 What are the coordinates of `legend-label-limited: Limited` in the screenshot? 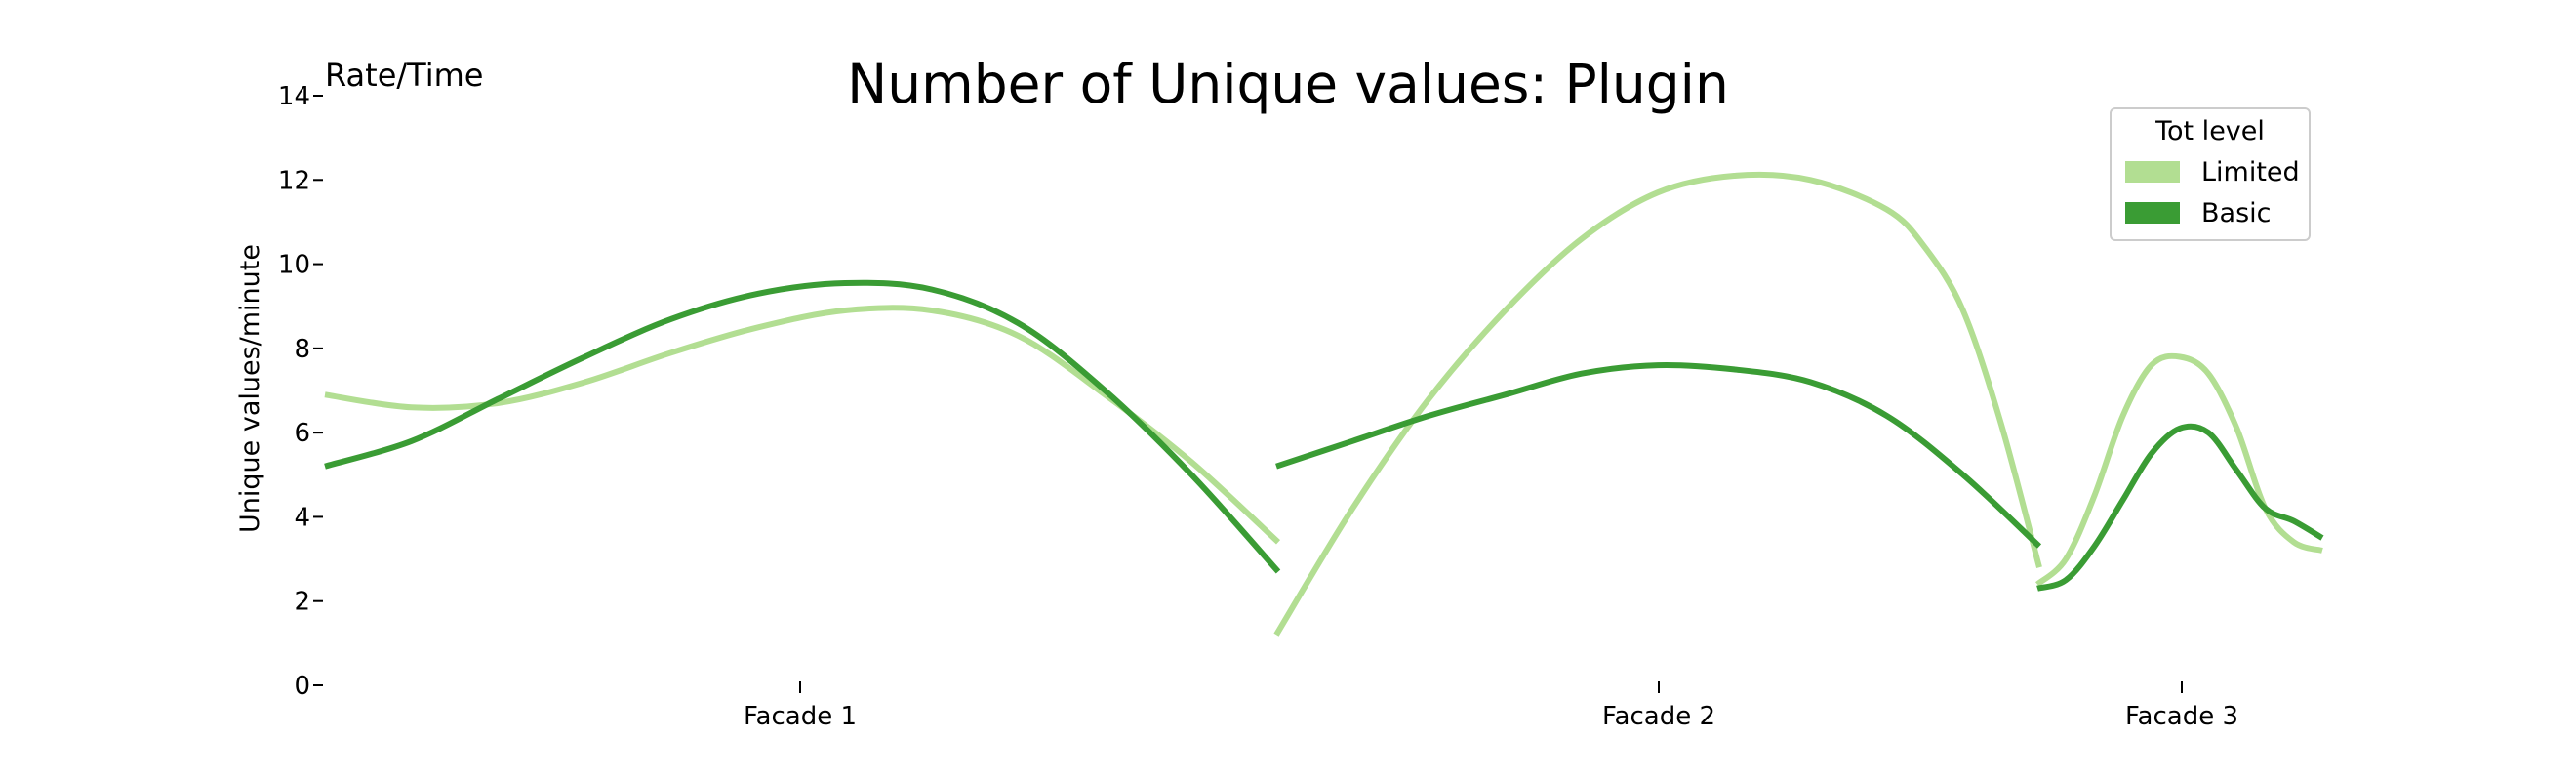 It's located at (2250, 172).